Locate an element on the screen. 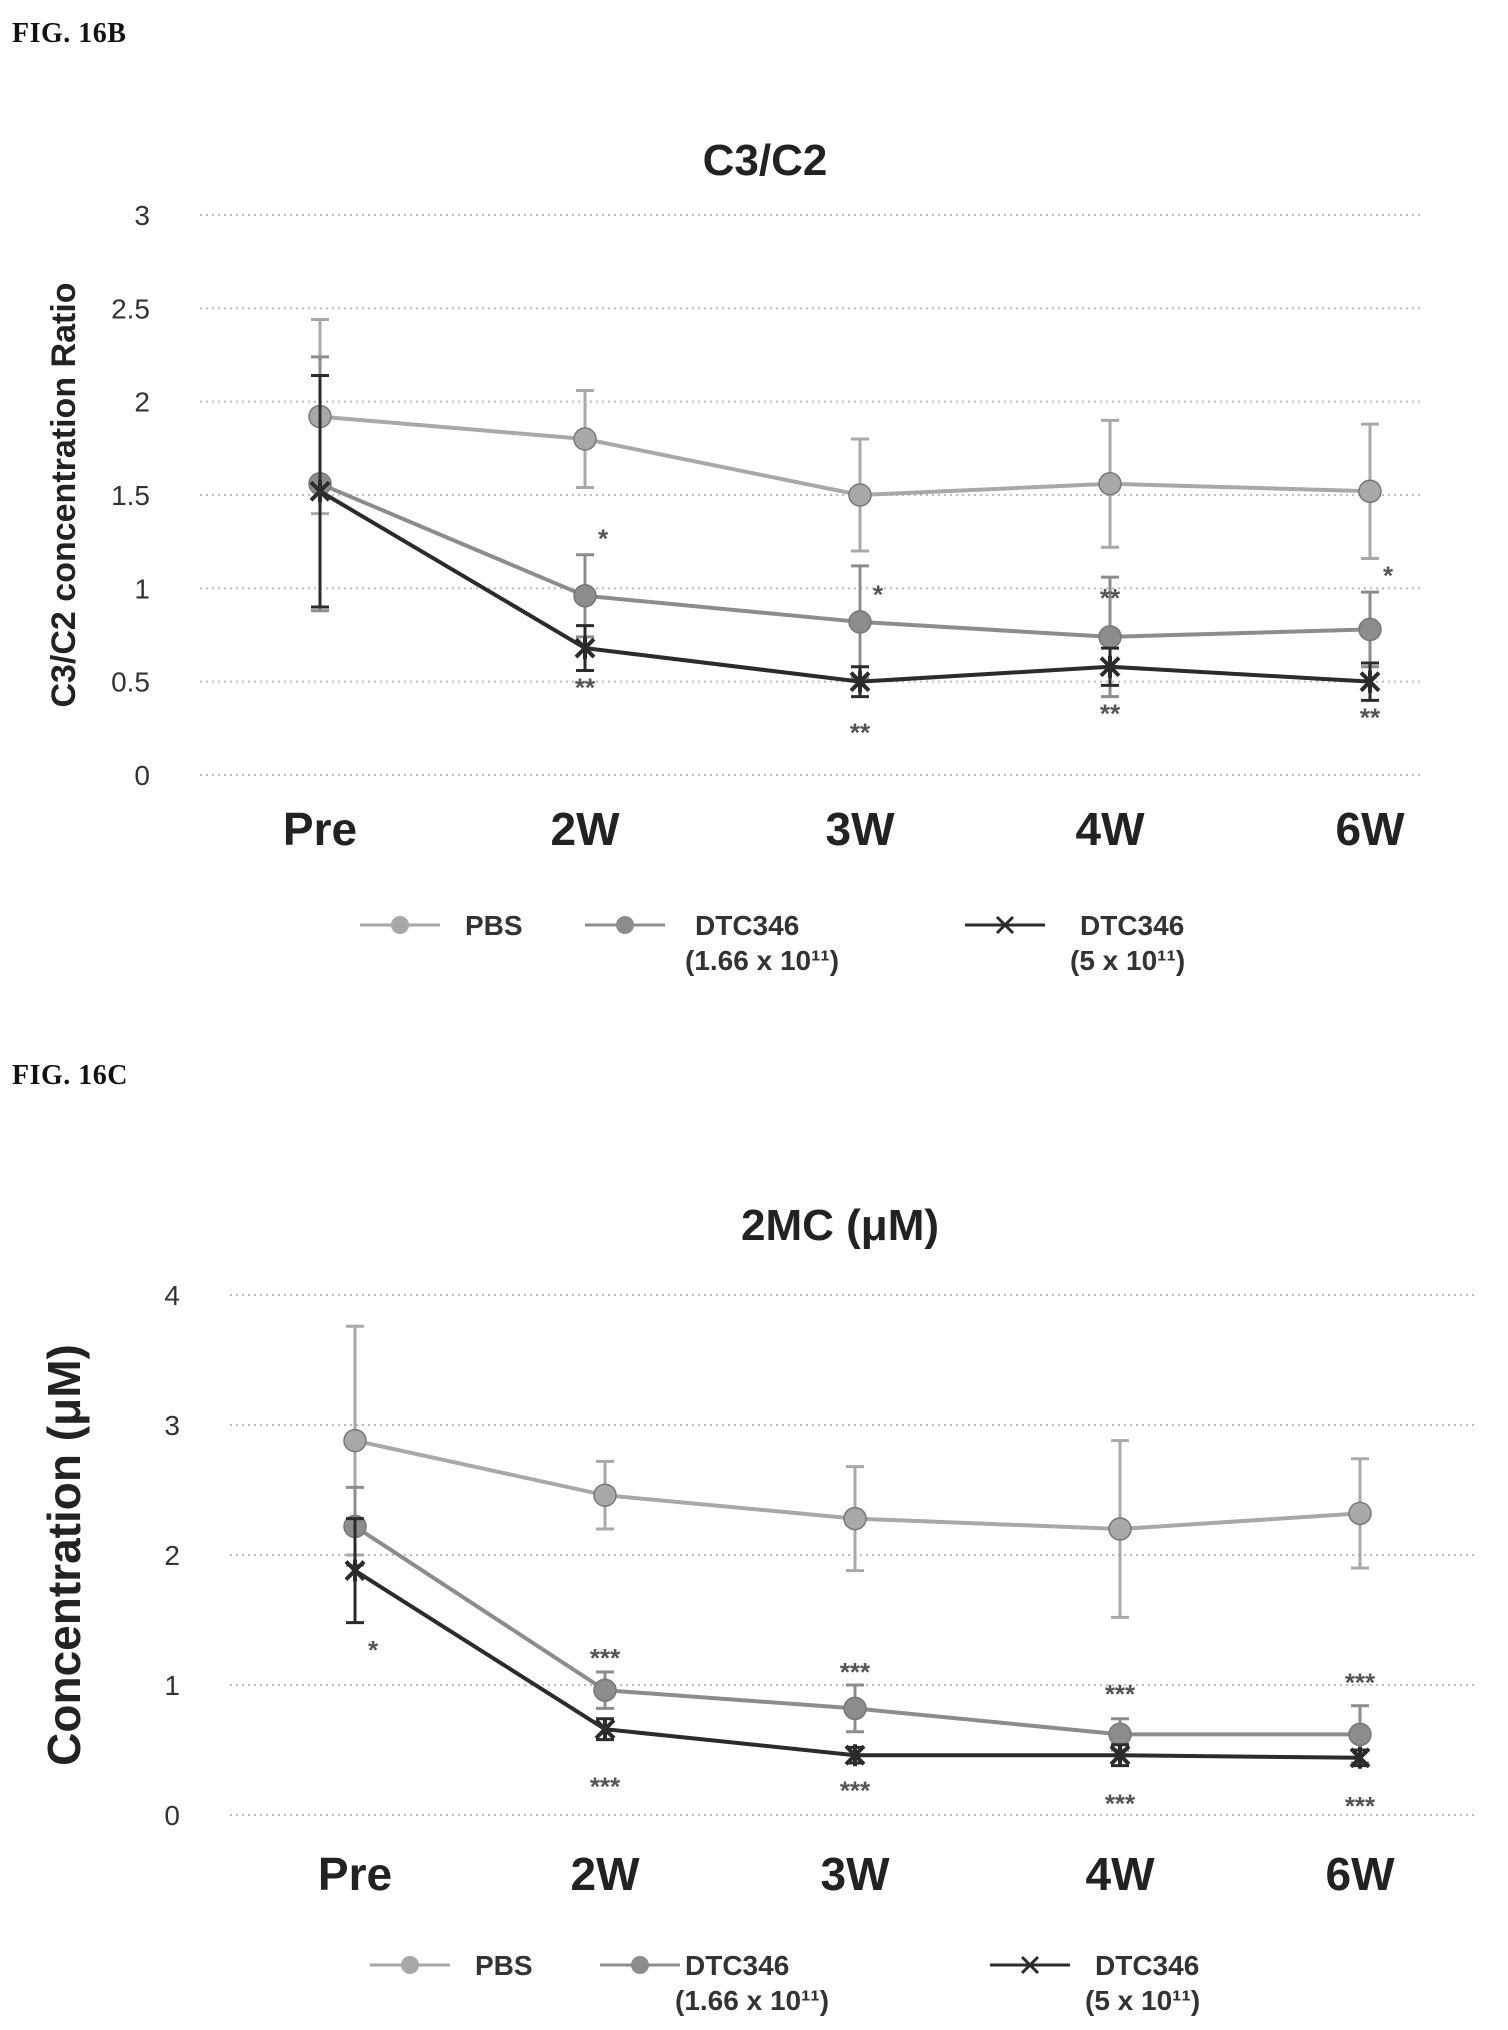  legend-entry: PBS is located at coordinates (441, 925).